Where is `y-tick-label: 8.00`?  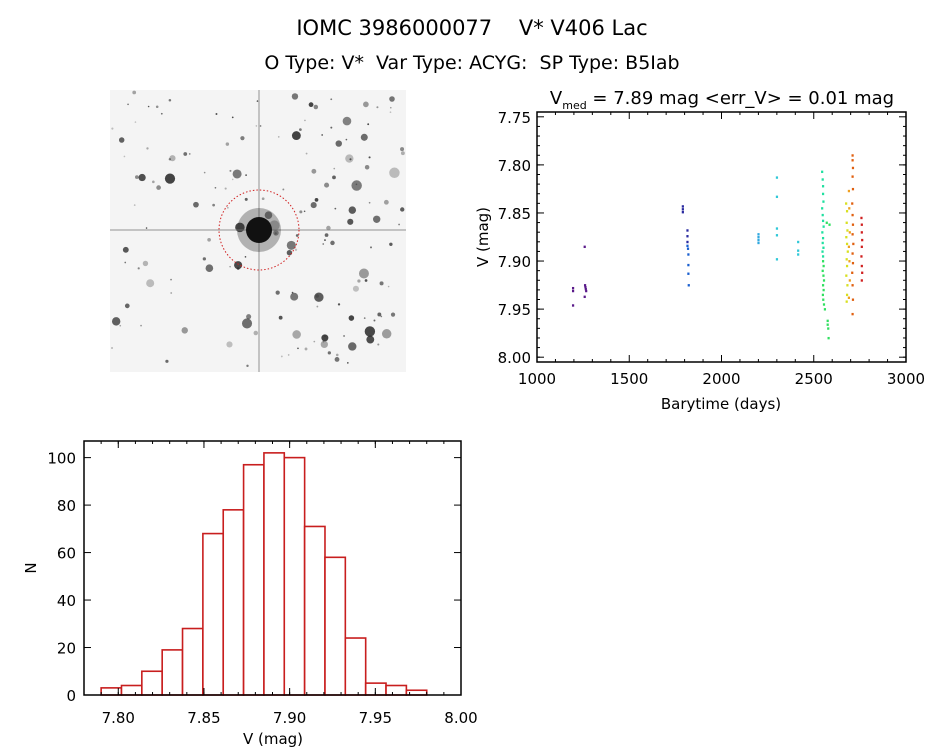 y-tick-label: 8.00 is located at coordinates (514, 358).